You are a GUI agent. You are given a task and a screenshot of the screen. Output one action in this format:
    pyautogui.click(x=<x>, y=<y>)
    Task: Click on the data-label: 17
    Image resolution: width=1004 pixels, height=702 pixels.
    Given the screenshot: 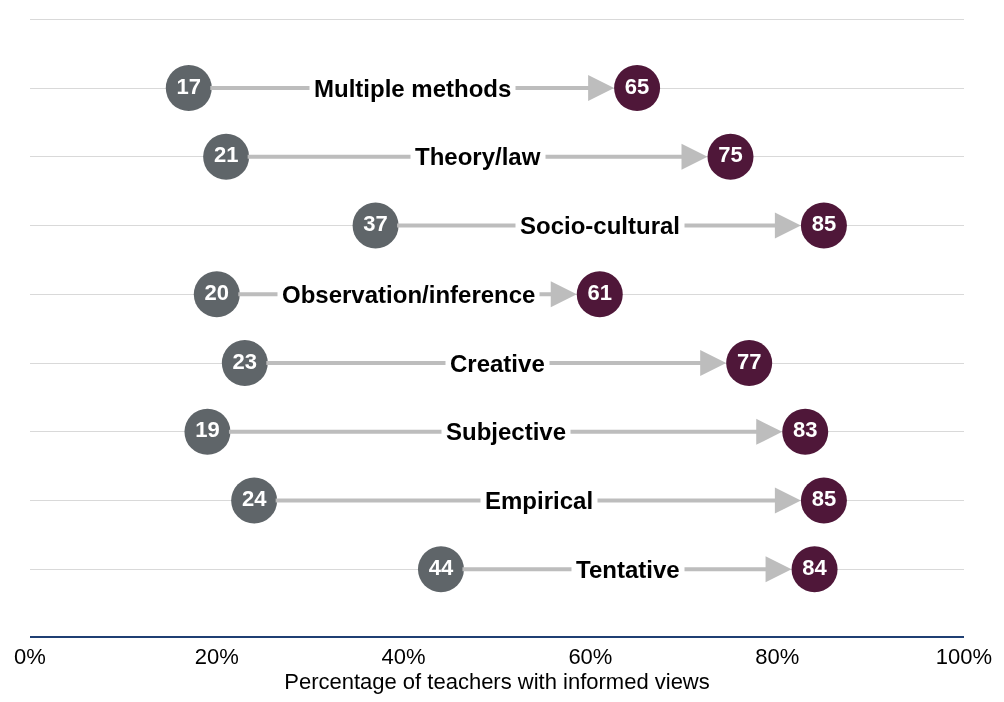 What is the action you would take?
    pyautogui.click(x=189, y=86)
    